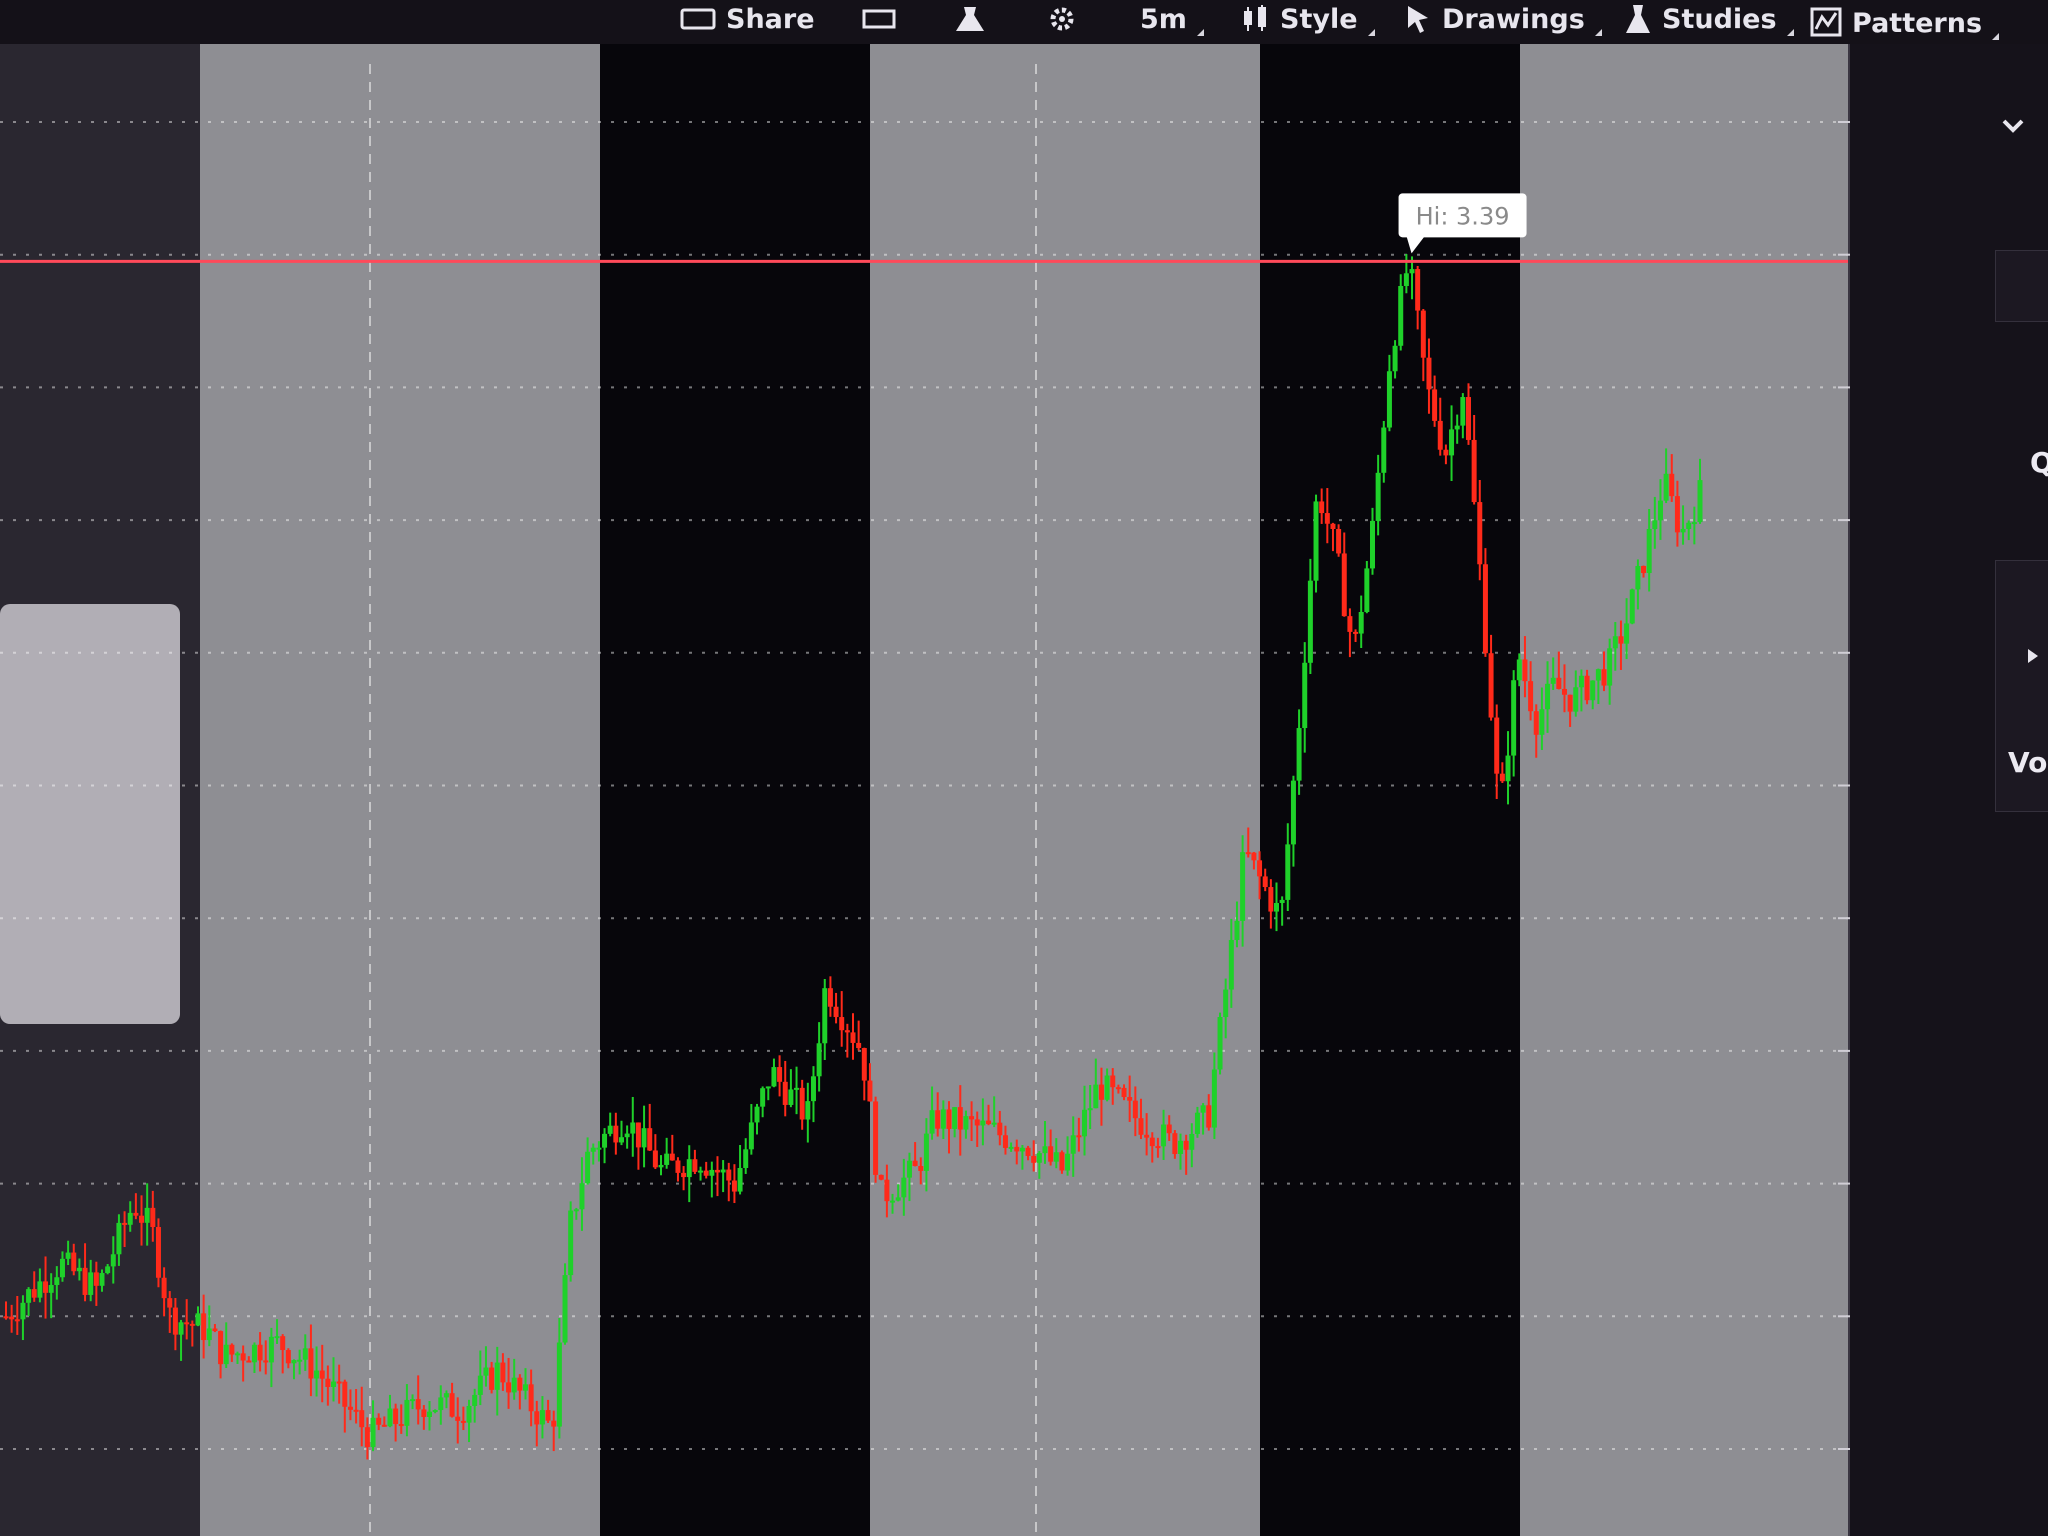 This screenshot has height=1536, width=2048. Describe the element at coordinates (1708, 19) in the screenshot. I see `toolbar-studies: Studies` at that location.